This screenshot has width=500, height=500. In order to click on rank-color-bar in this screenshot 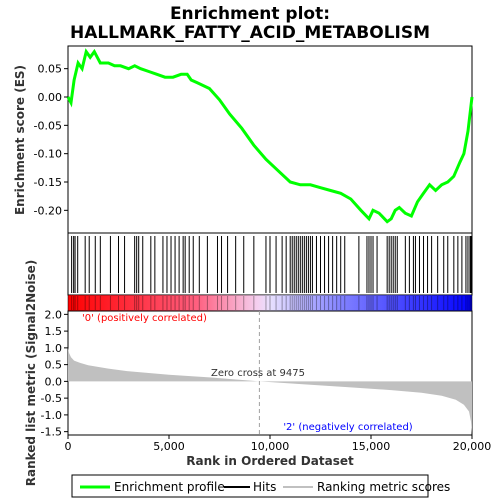, I will do `click(270, 303)`.